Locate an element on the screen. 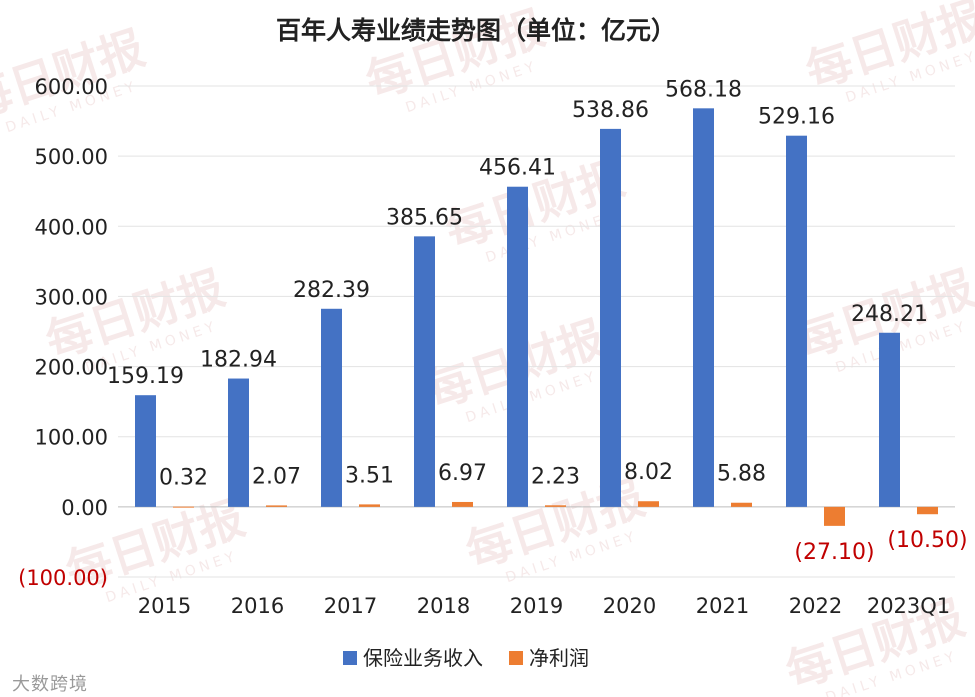  source-watermark: 大数跨境 is located at coordinates (50, 684).